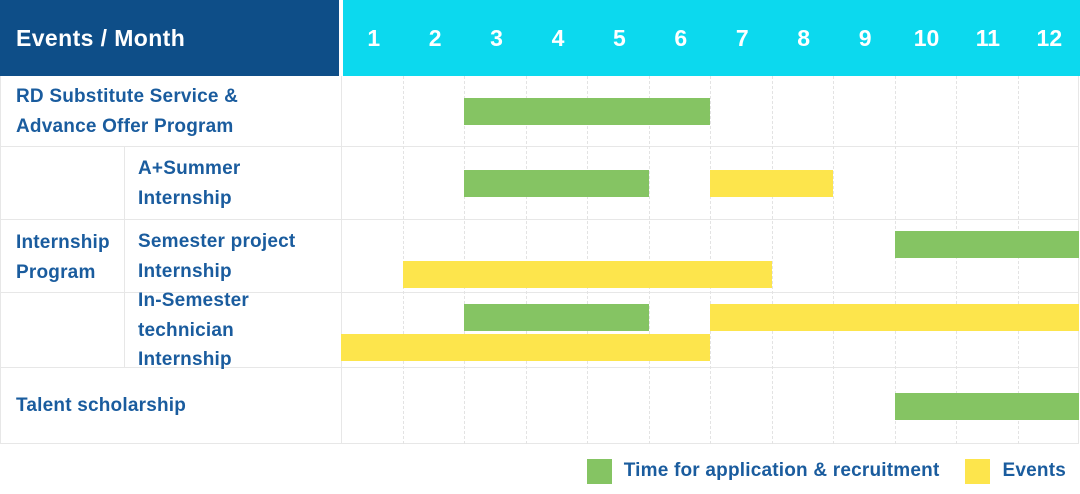  I want to click on month-header-4: 4, so click(558, 37).